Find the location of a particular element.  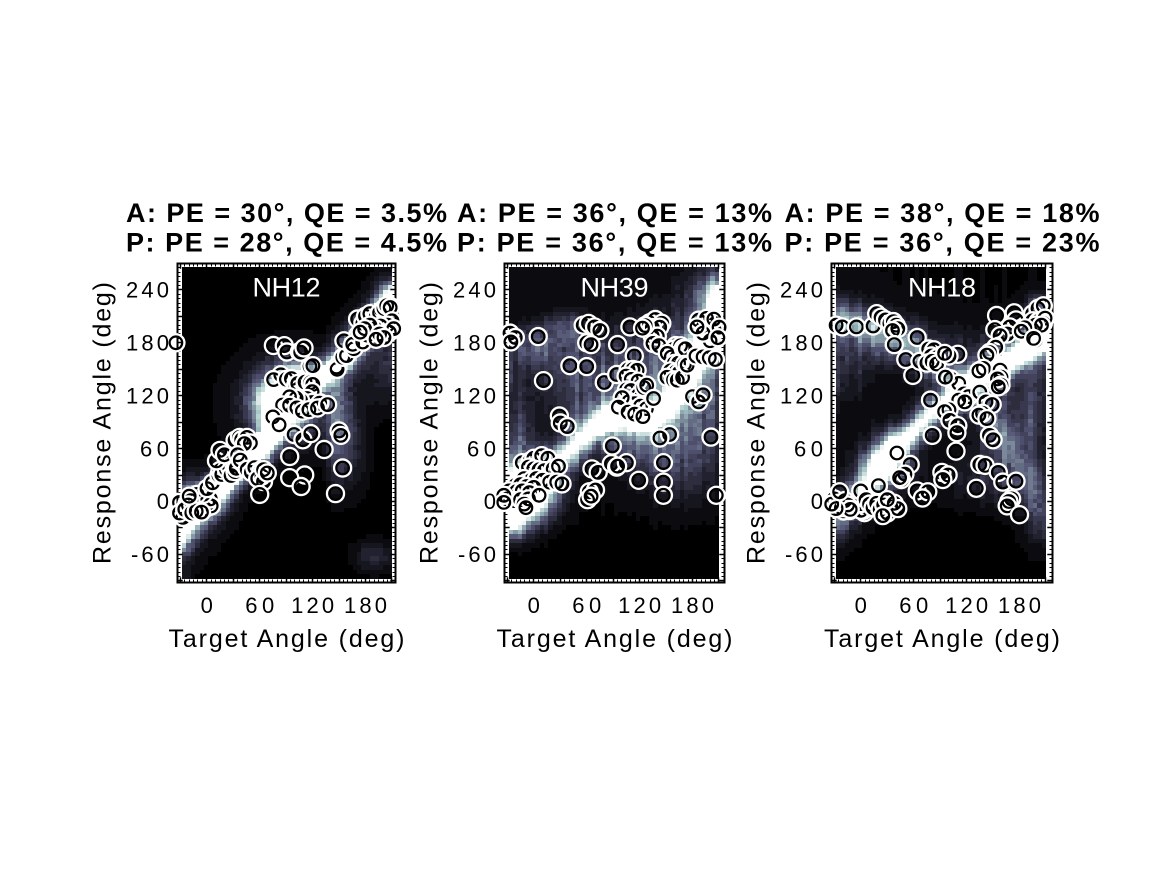

svg-text: P: PE = 36°, QE = 13% is located at coordinates (614, 243).